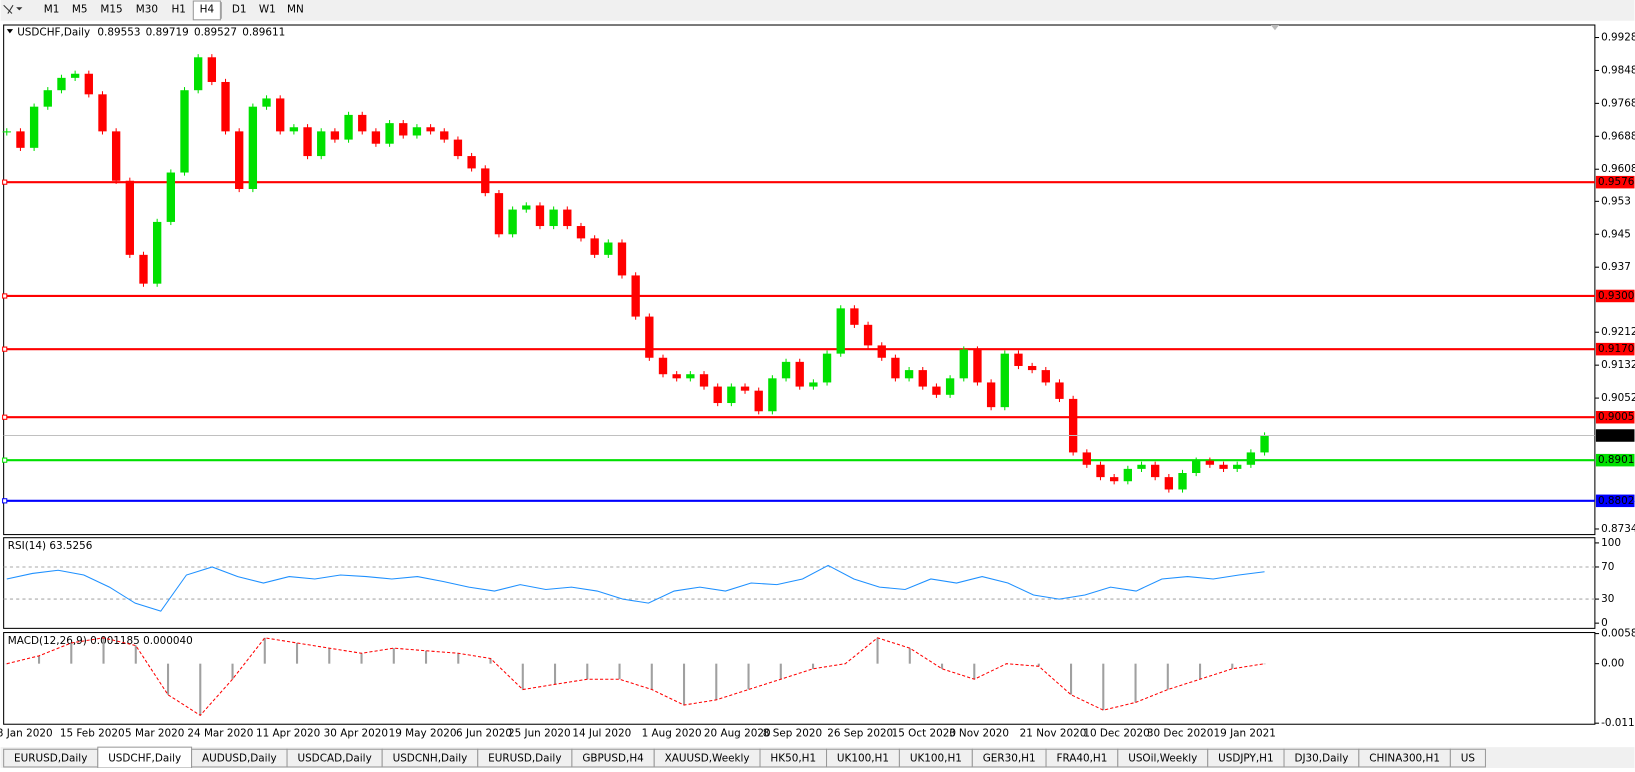  What do you see at coordinates (1009, 759) in the screenshot?
I see `tab-label: GER30,H1` at bounding box center [1009, 759].